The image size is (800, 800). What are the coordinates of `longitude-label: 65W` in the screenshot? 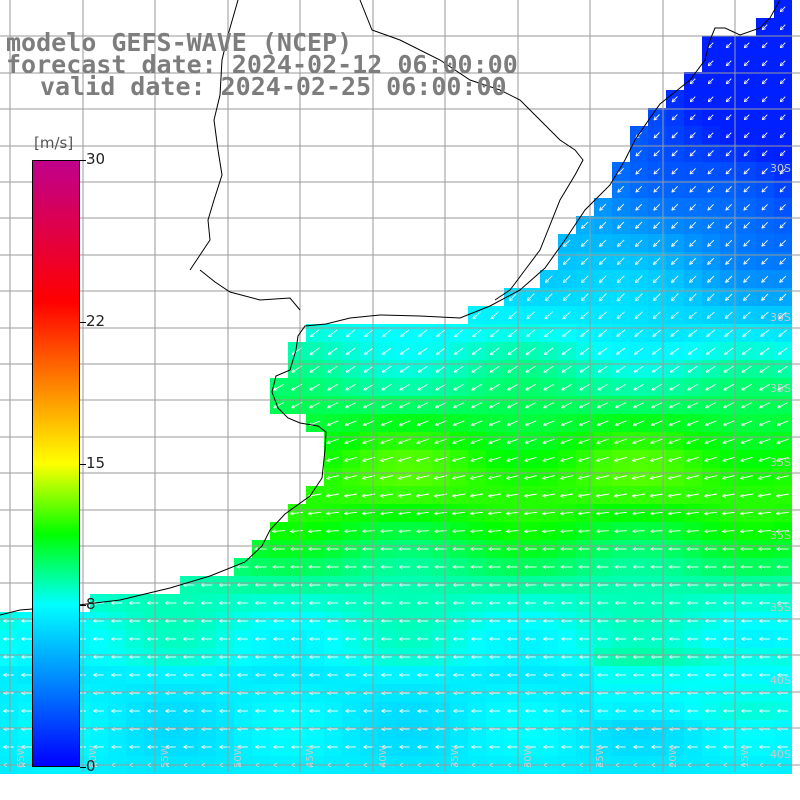 It's located at (21, 756).